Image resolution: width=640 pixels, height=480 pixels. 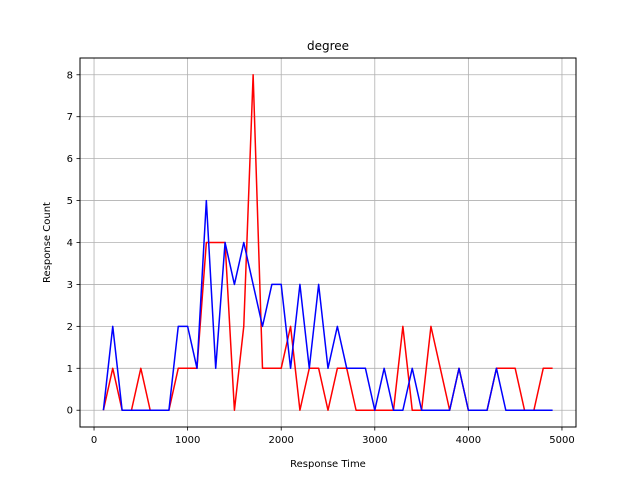 What do you see at coordinates (70, 201) in the screenshot?
I see `y-tick-label: 5` at bounding box center [70, 201].